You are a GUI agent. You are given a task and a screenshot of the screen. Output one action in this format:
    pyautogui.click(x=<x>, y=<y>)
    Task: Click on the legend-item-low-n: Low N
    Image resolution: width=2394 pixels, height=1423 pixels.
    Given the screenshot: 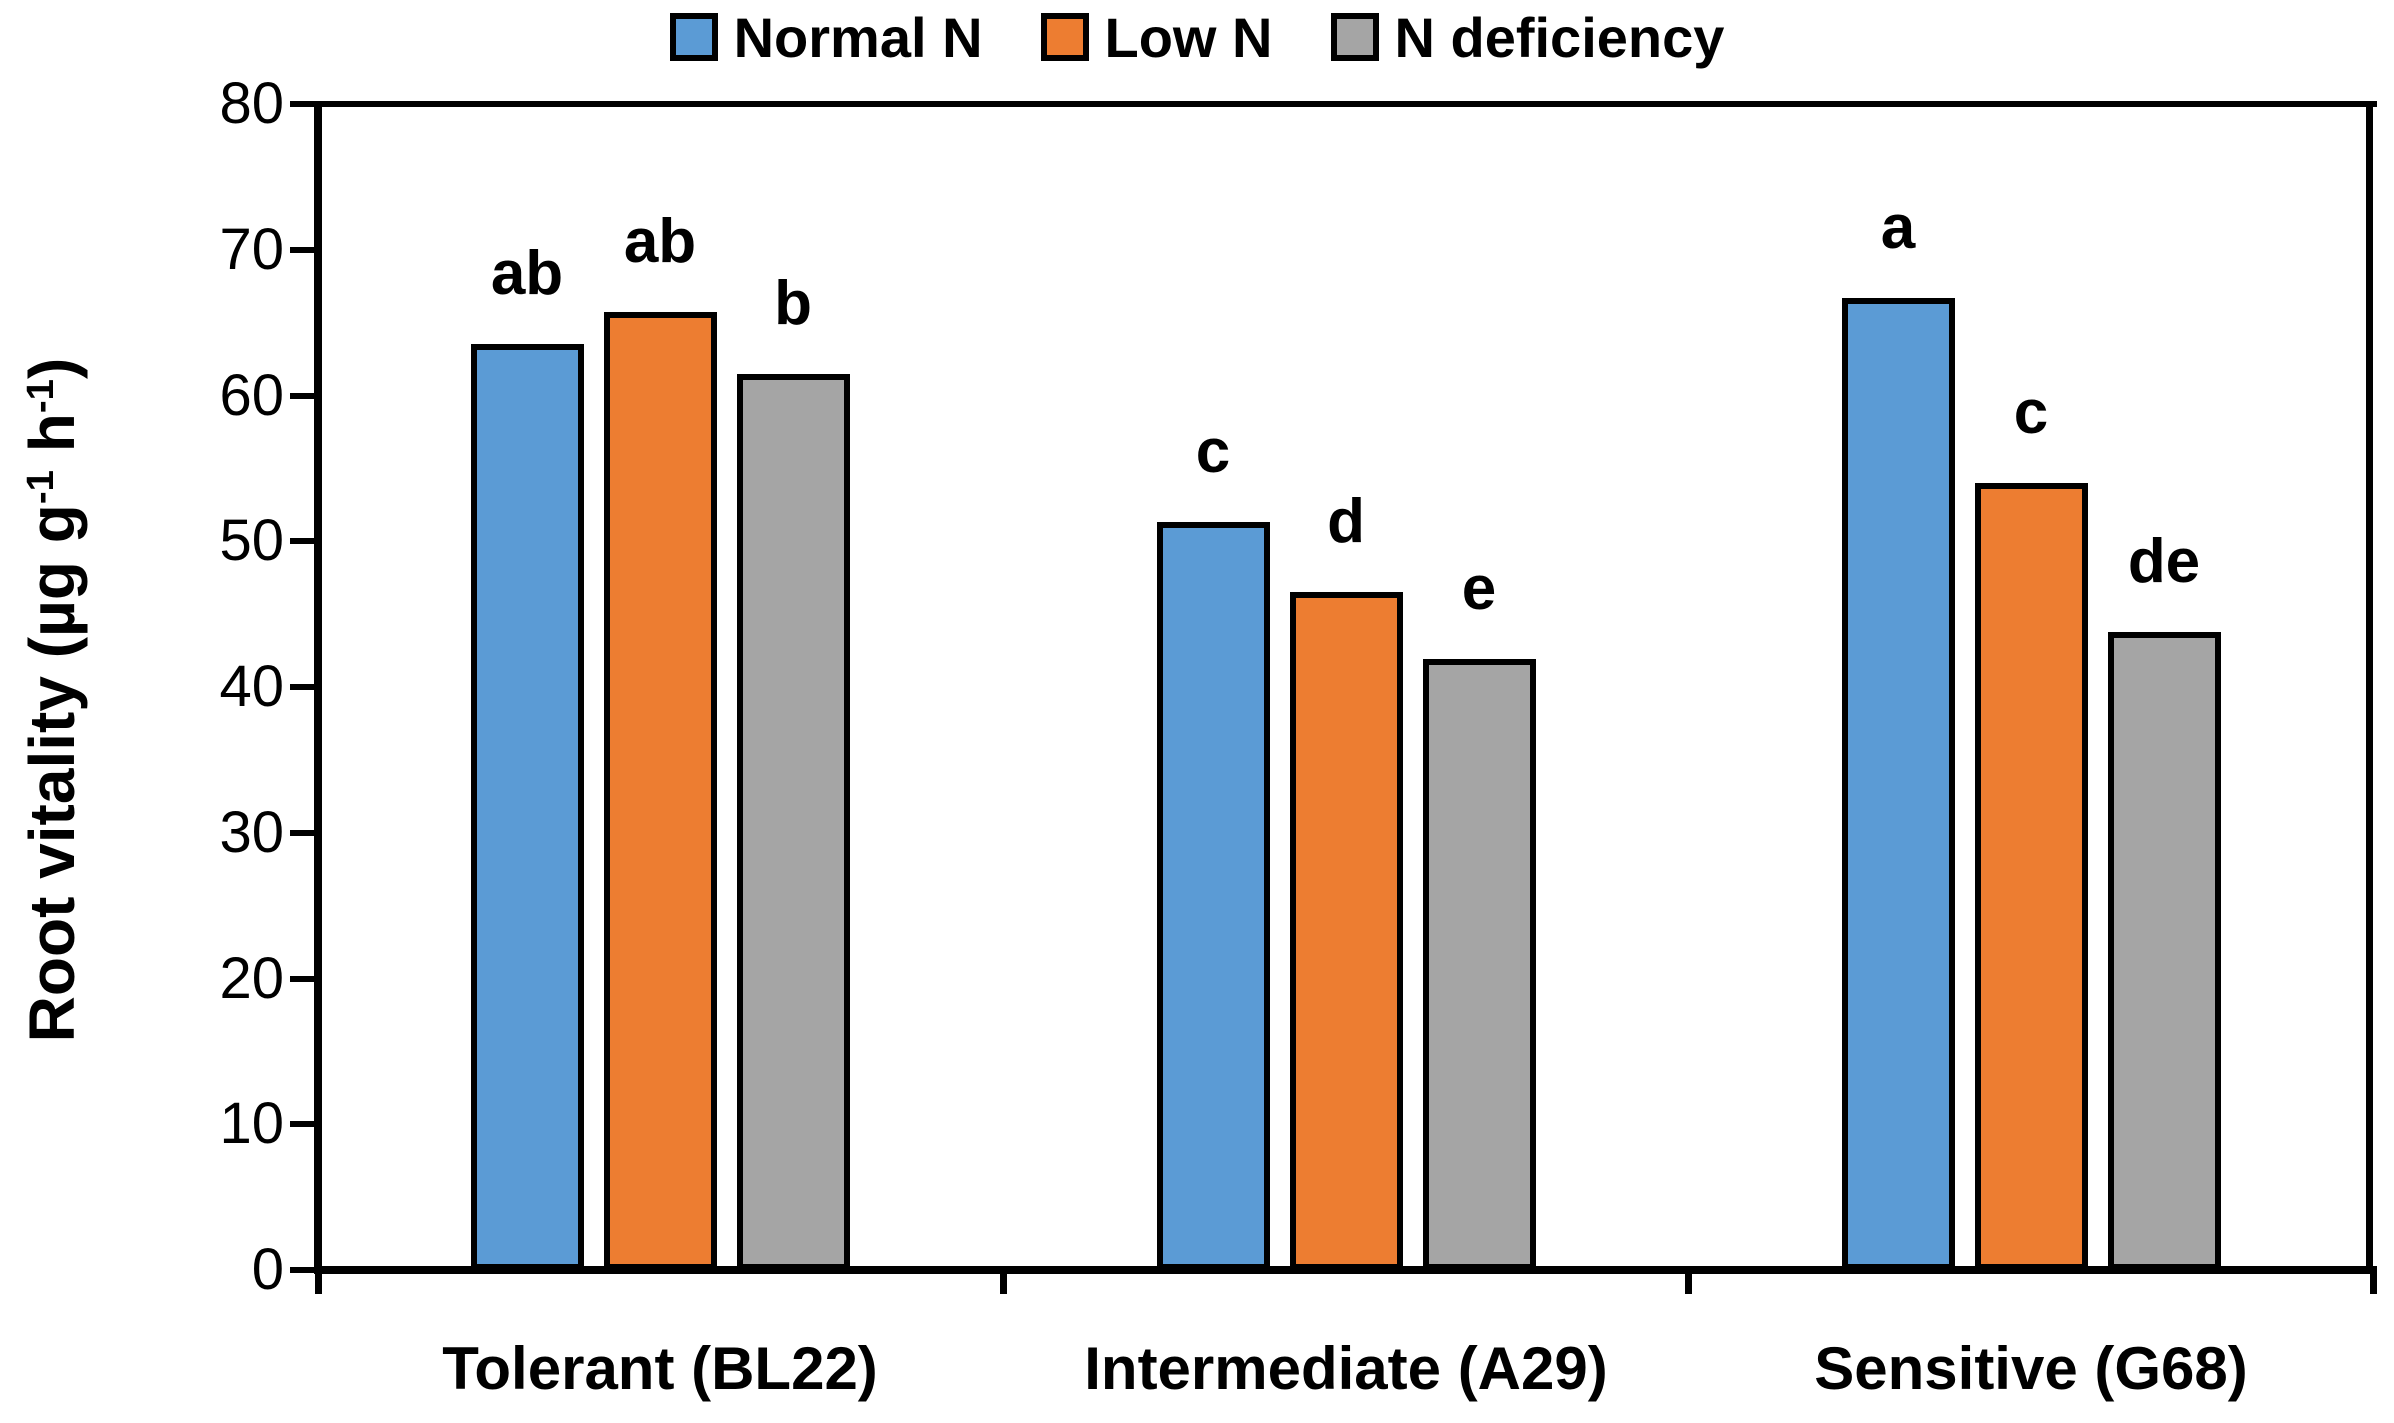 What is the action you would take?
    pyautogui.click(x=1156, y=37)
    